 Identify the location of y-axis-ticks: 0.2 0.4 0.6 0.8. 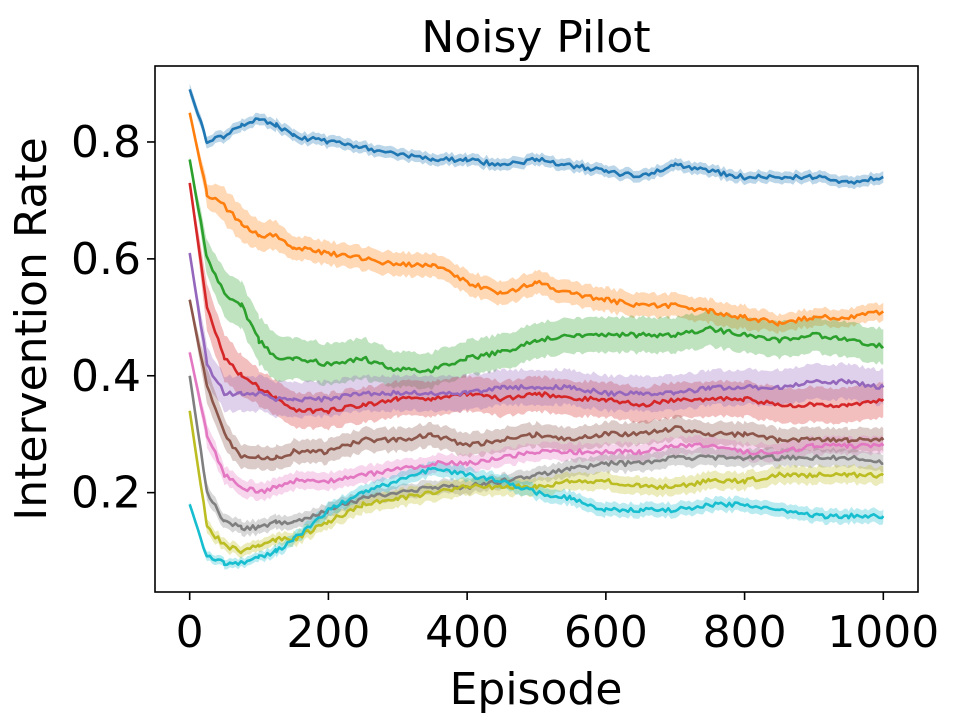
(113, 318).